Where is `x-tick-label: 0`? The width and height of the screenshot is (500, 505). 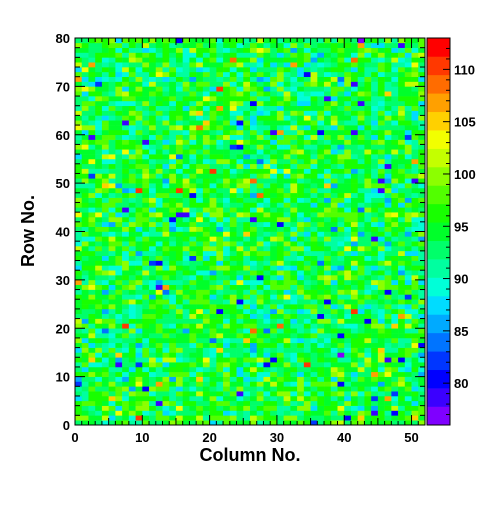
x-tick-label: 0 is located at coordinates (74, 437).